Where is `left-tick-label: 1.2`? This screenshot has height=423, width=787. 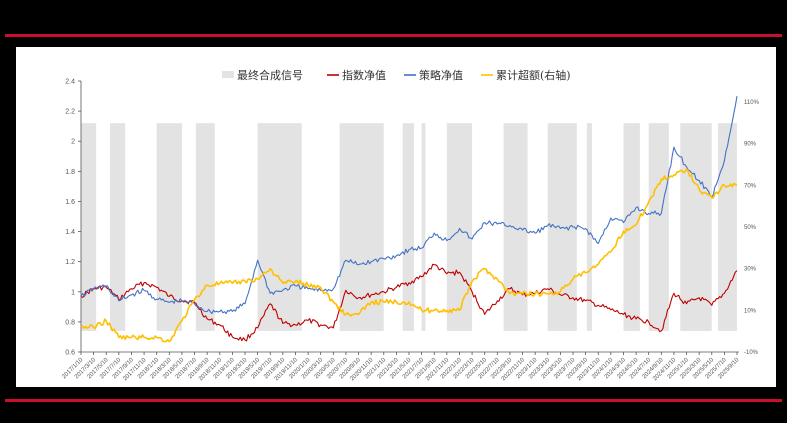
left-tick-label: 1.2 is located at coordinates (70, 262).